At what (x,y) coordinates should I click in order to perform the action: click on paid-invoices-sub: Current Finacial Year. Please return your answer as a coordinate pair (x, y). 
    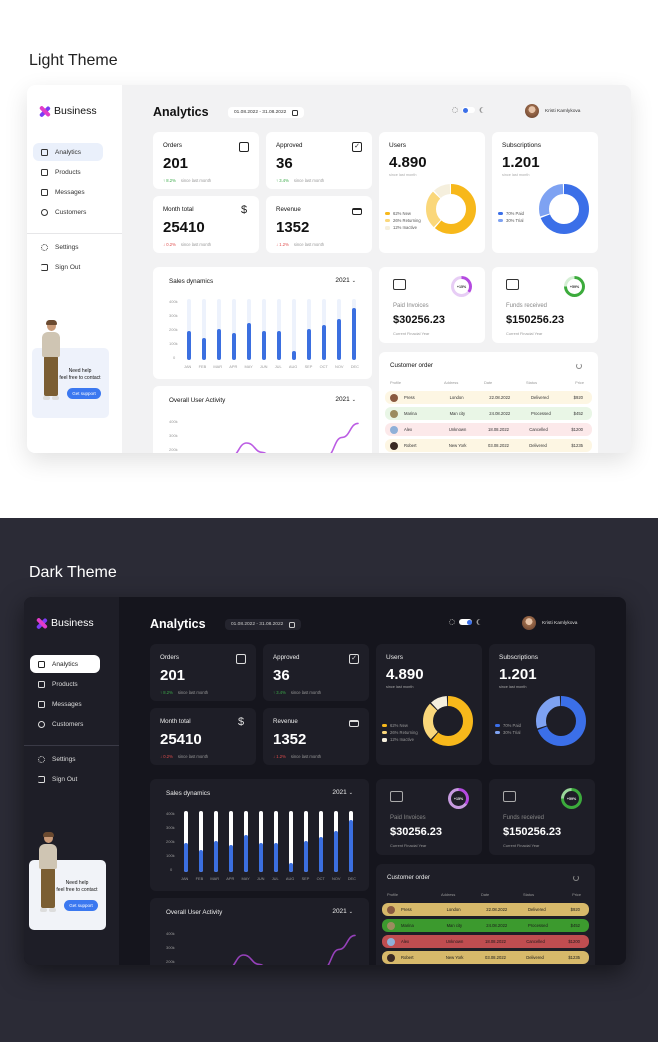
    Looking at the image, I should click on (411, 333).